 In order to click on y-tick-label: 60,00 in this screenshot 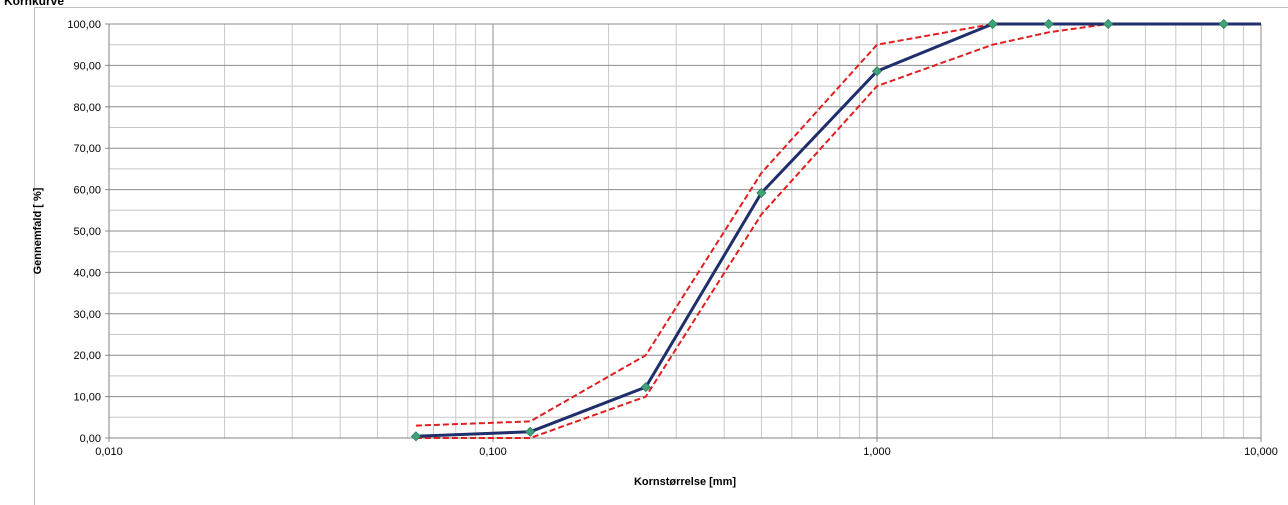, I will do `click(87, 191)`.